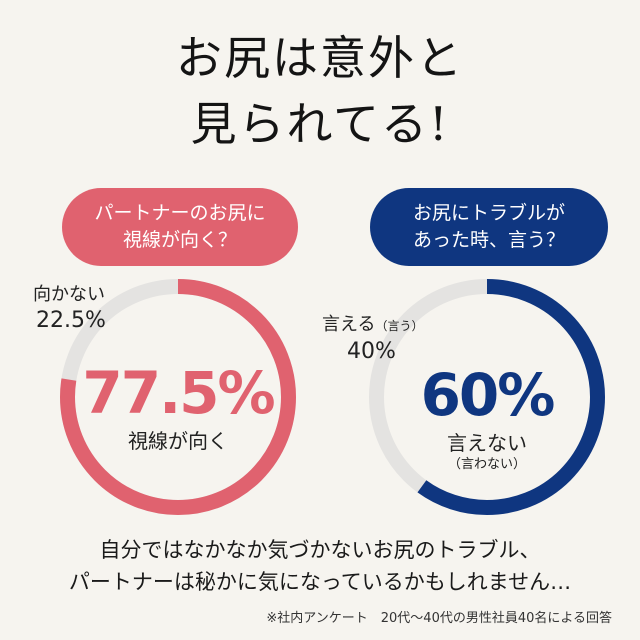 This screenshot has width=640, height=640. Describe the element at coordinates (320, 550) in the screenshot. I see `body-line-1: 自分ではなかなか気づかないお尻のトラブル、` at that location.